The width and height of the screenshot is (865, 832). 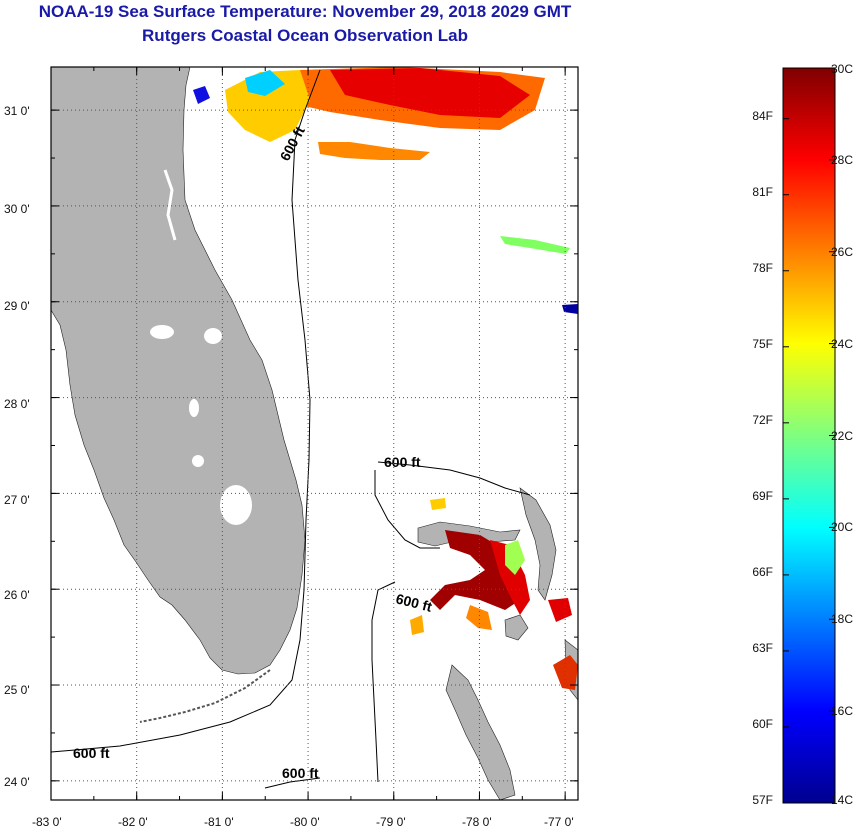 I want to click on st-johns-river, so click(x=170, y=205).